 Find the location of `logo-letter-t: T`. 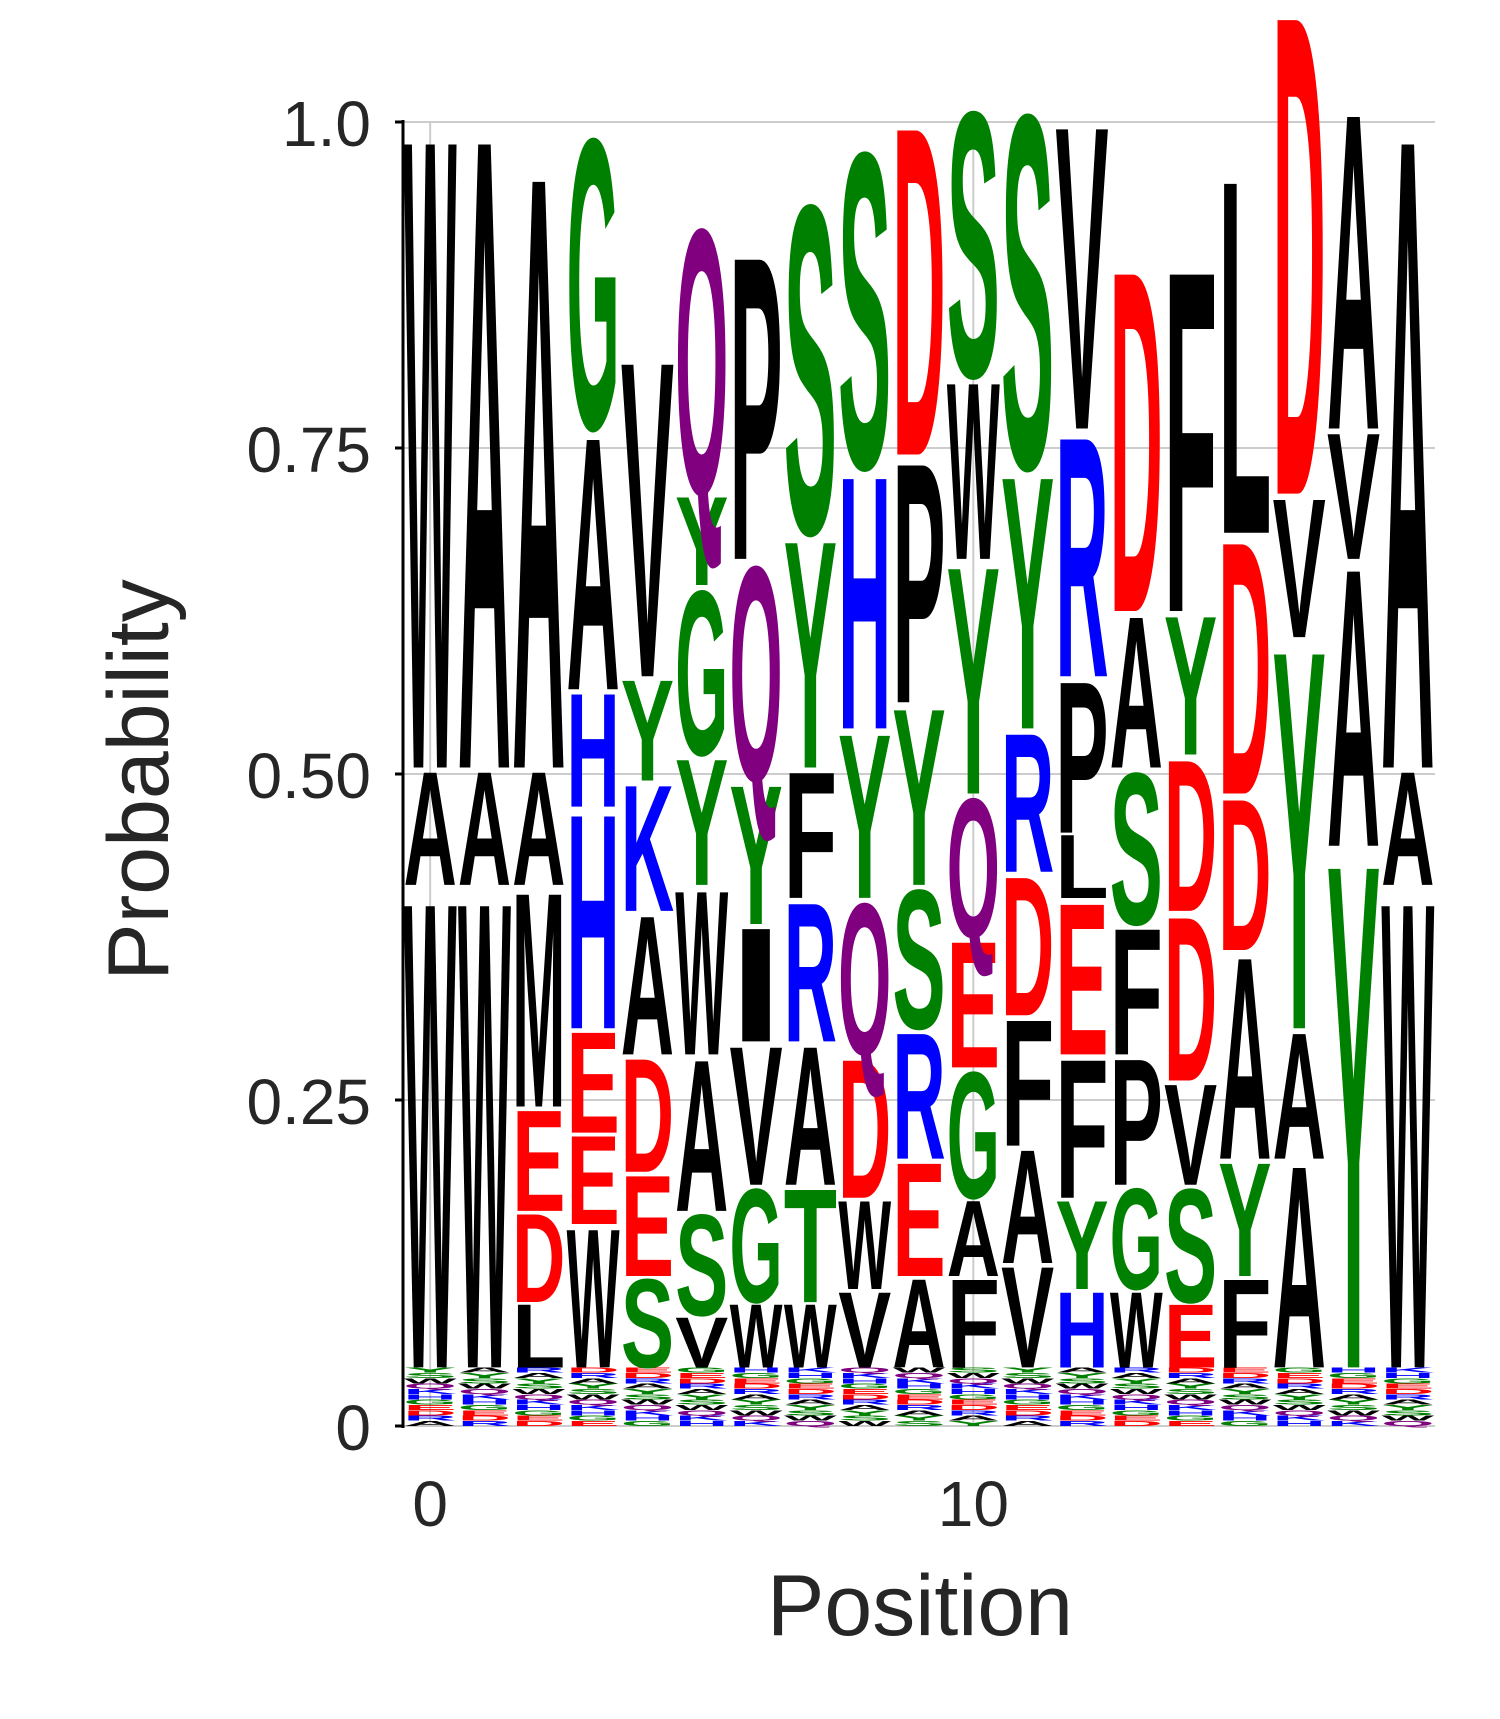

logo-letter-t: T is located at coordinates (810, 1246).